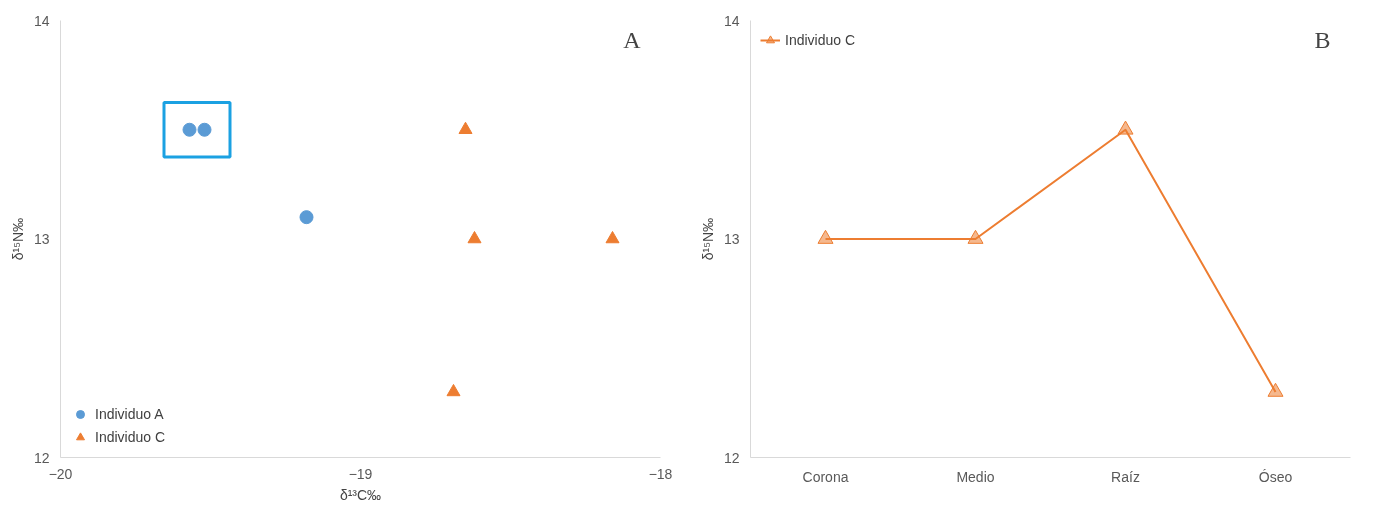 This screenshot has width=1392, height=511. I want to click on annotation: B, so click(1322, 39).